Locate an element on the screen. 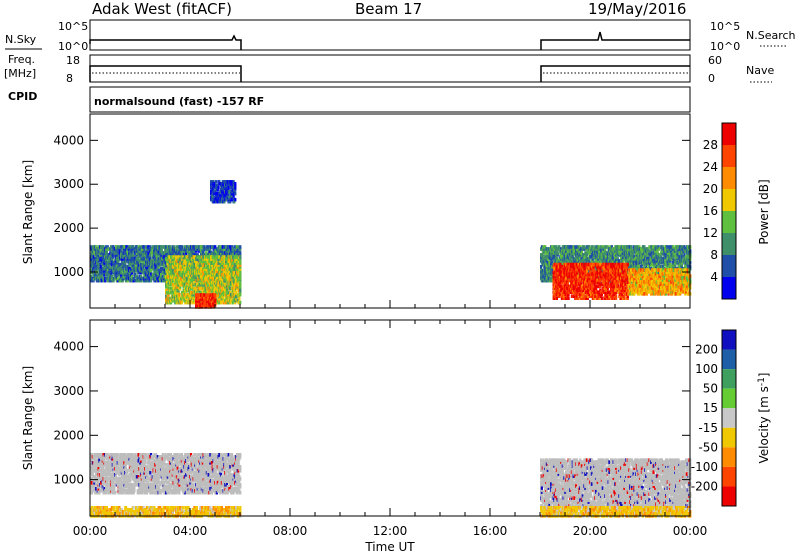 The width and height of the screenshot is (800, 554). nsky-label: N.Sky is located at coordinates (21, 39).